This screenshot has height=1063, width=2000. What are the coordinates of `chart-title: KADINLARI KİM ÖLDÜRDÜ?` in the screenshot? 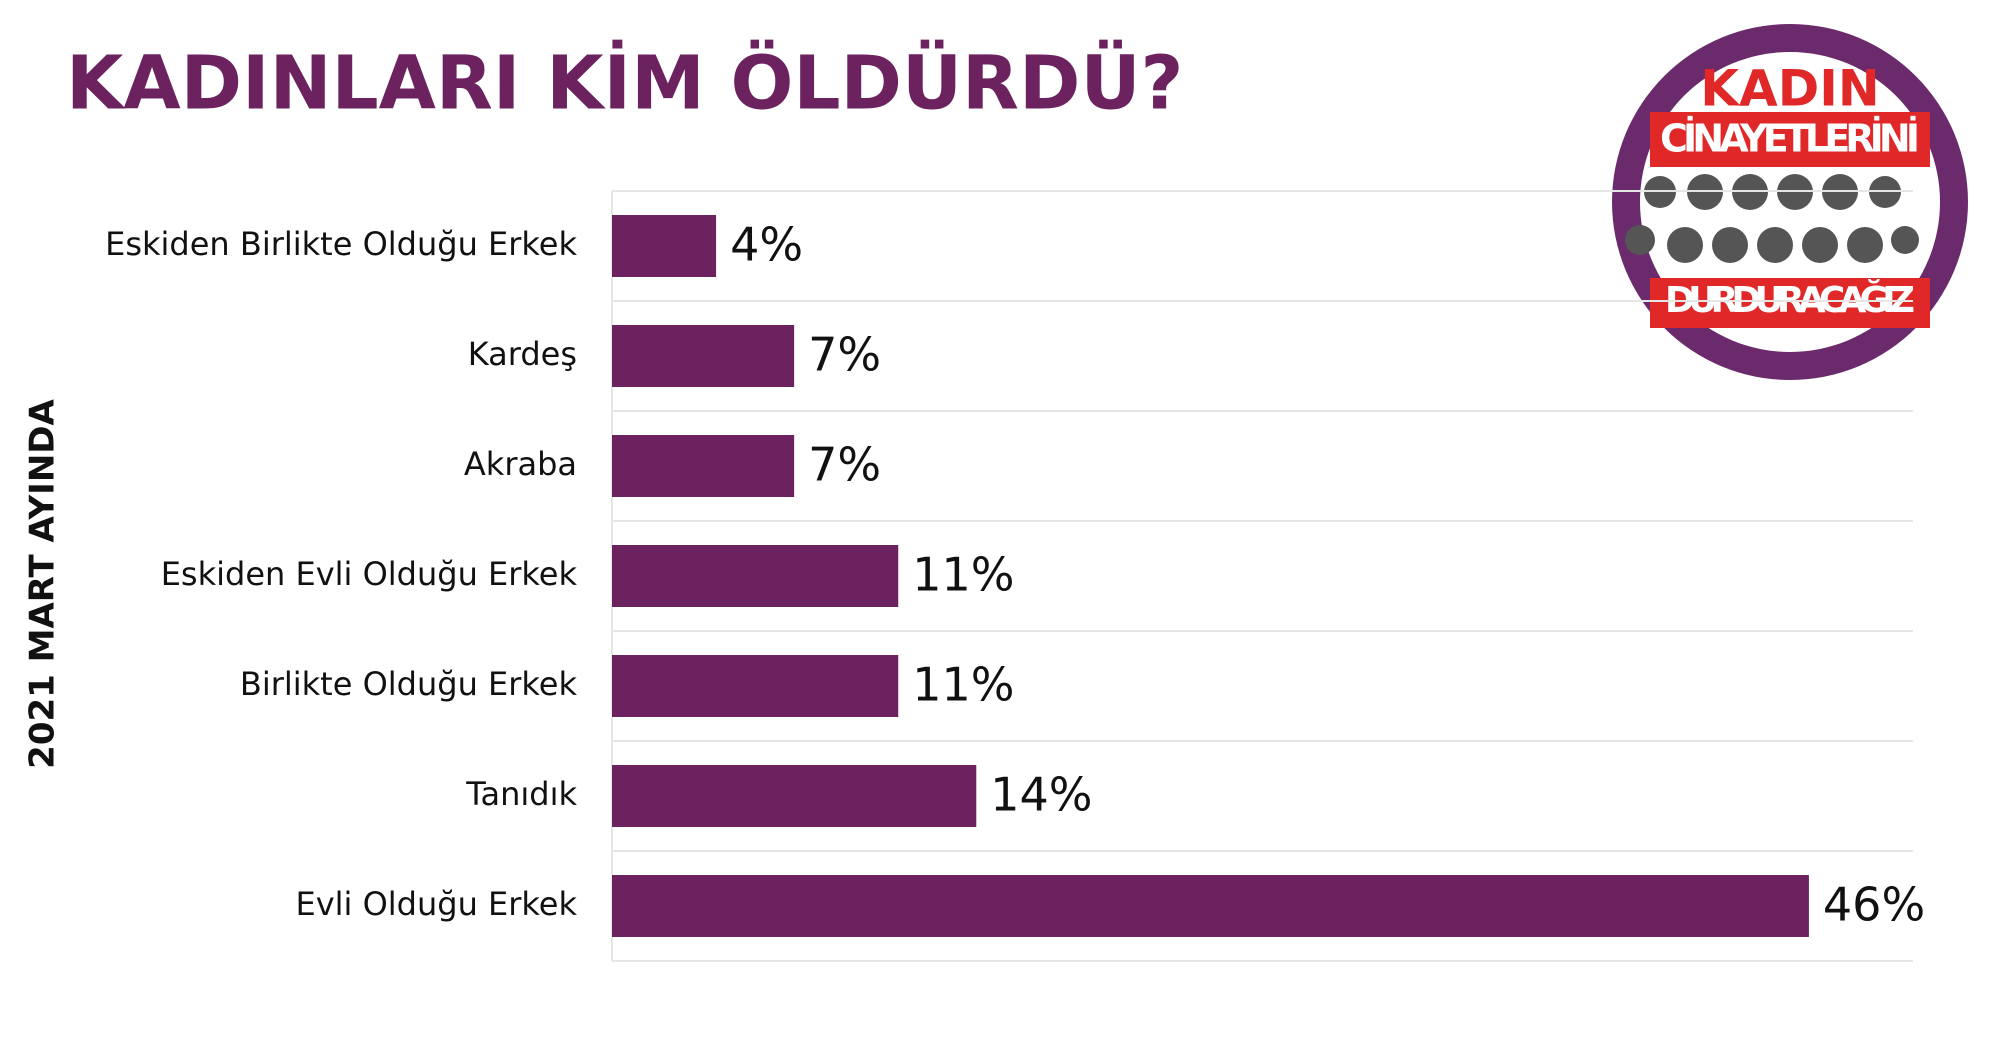 It's located at (624, 83).